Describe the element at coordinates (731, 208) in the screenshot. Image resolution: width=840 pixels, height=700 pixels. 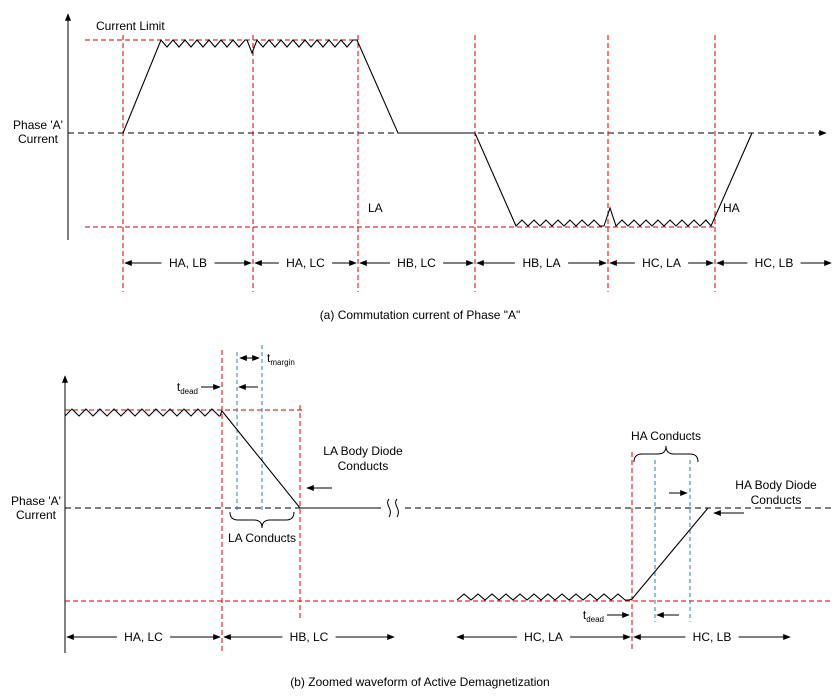
I see `ha-label: HA` at that location.